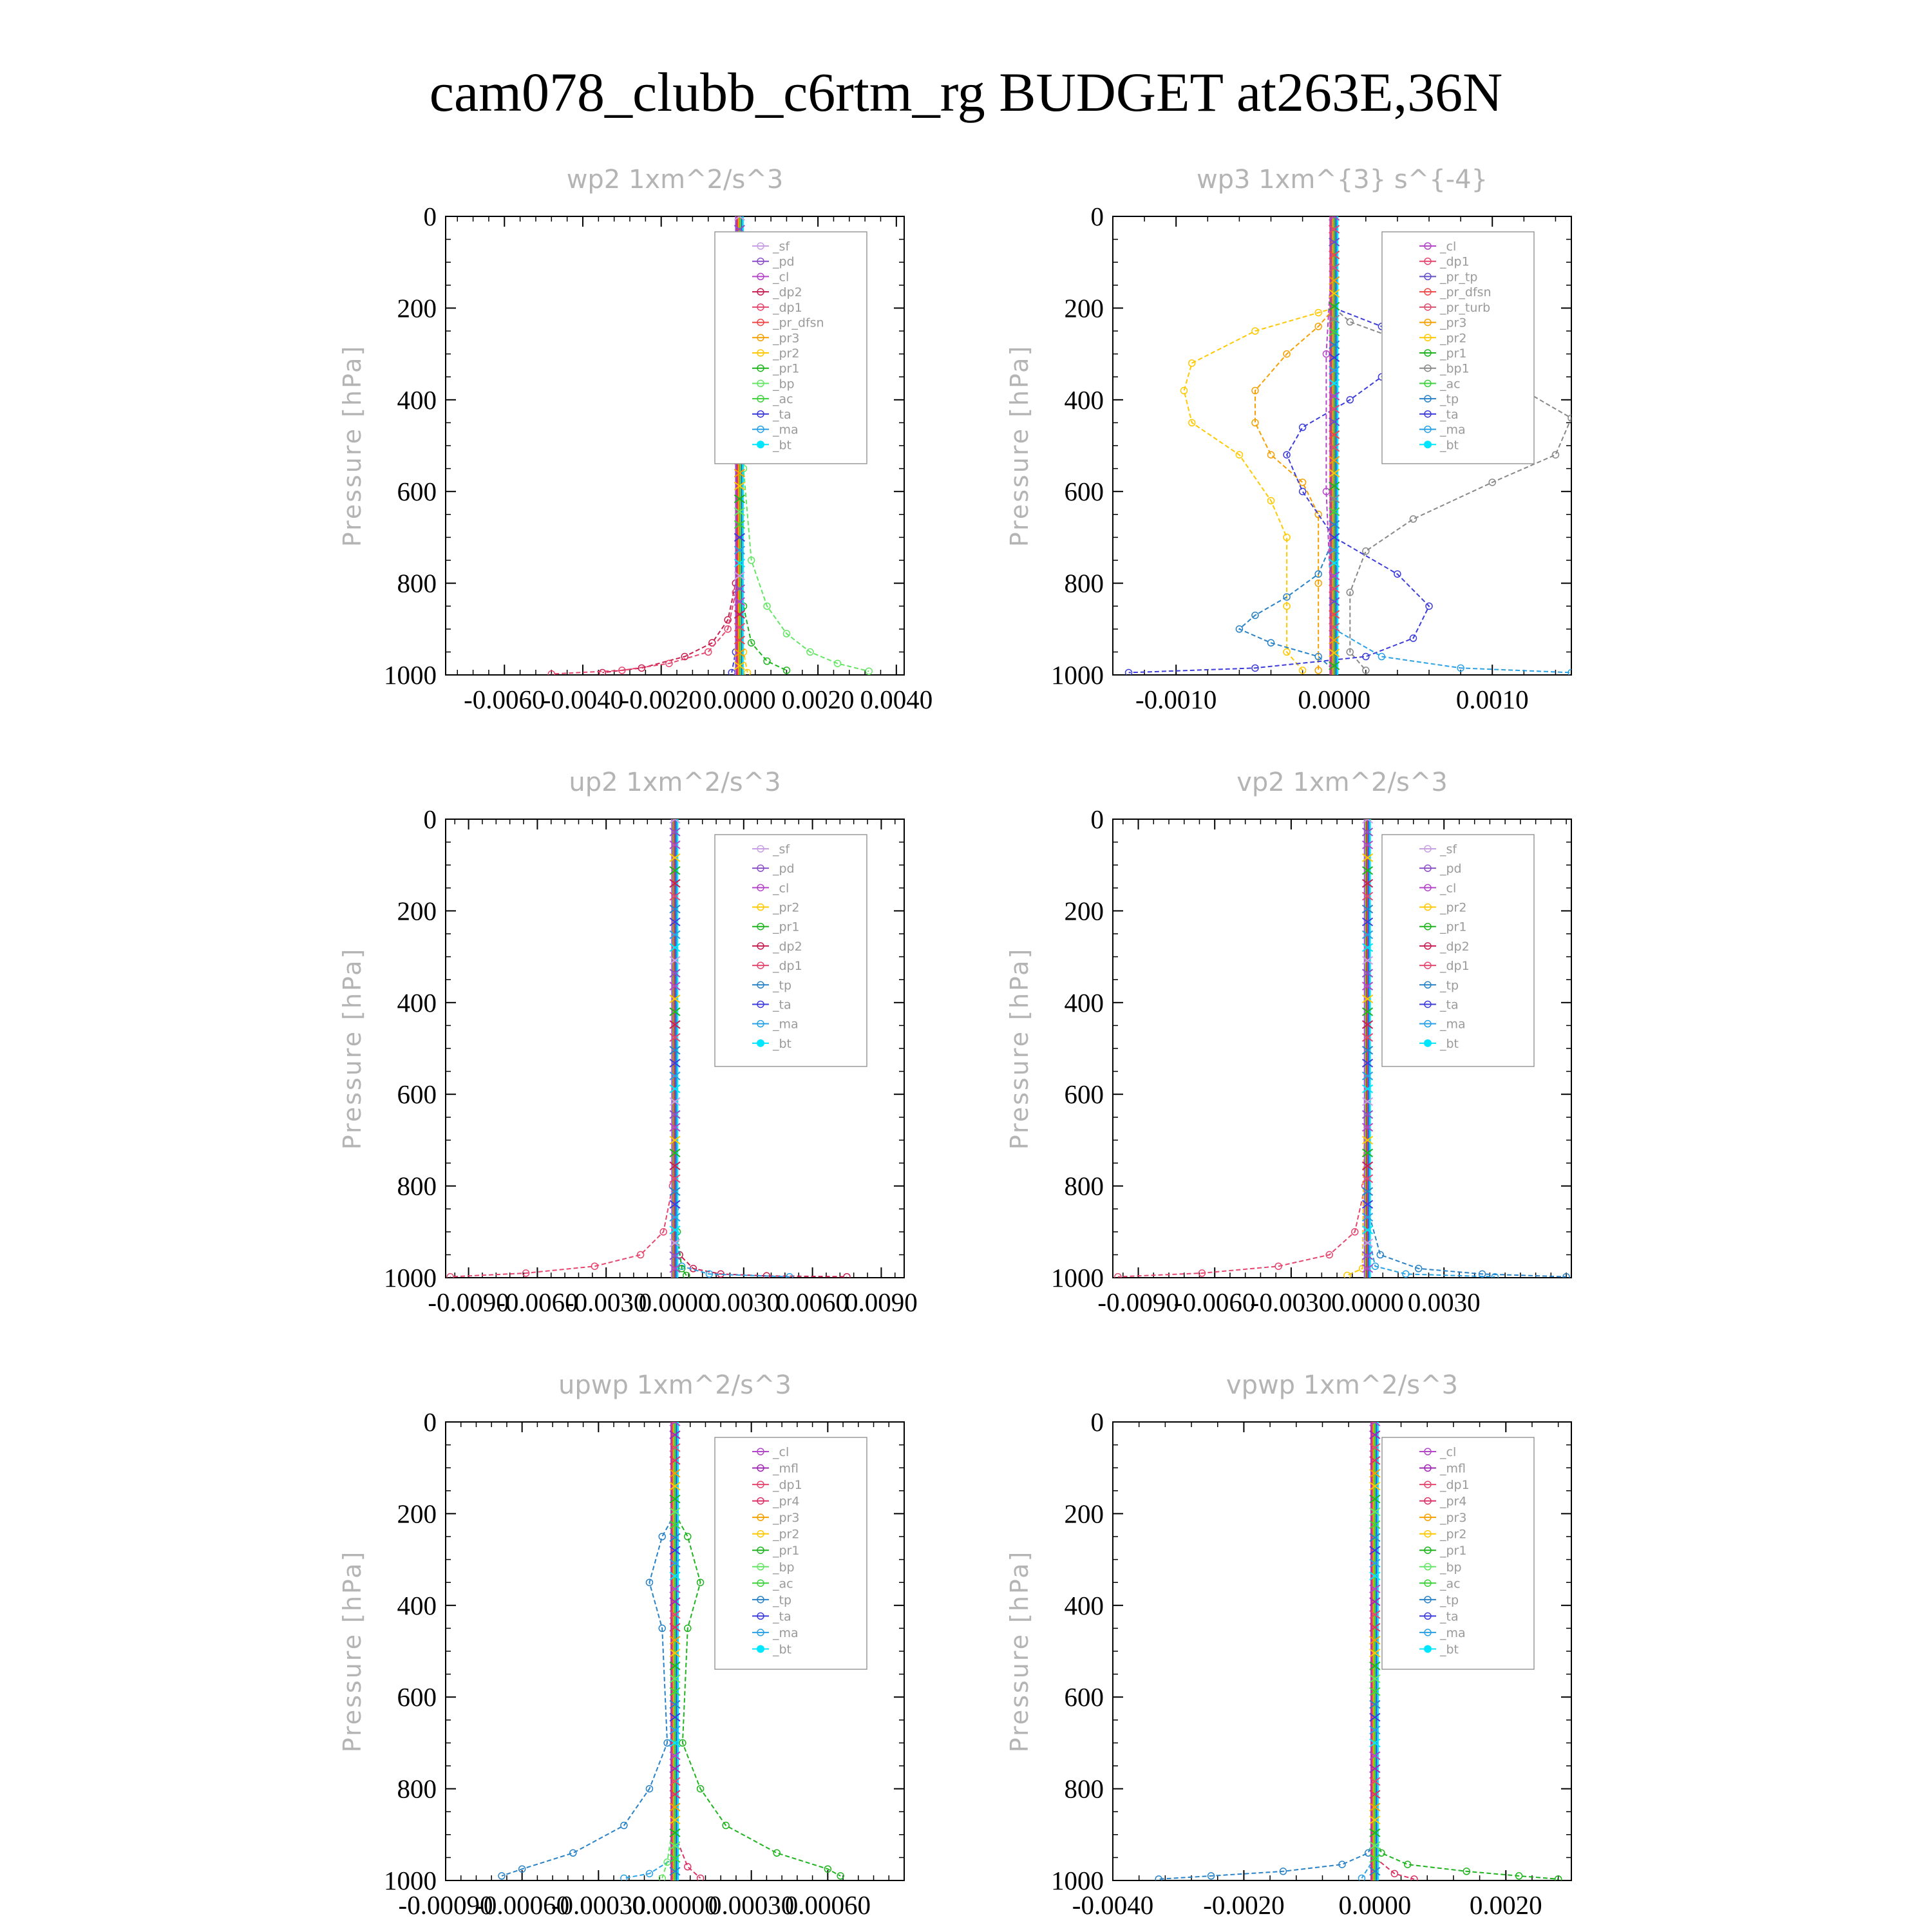 This screenshot has width=1932, height=1932. What do you see at coordinates (1448, 849) in the screenshot?
I see `legend-entry: _sf` at bounding box center [1448, 849].